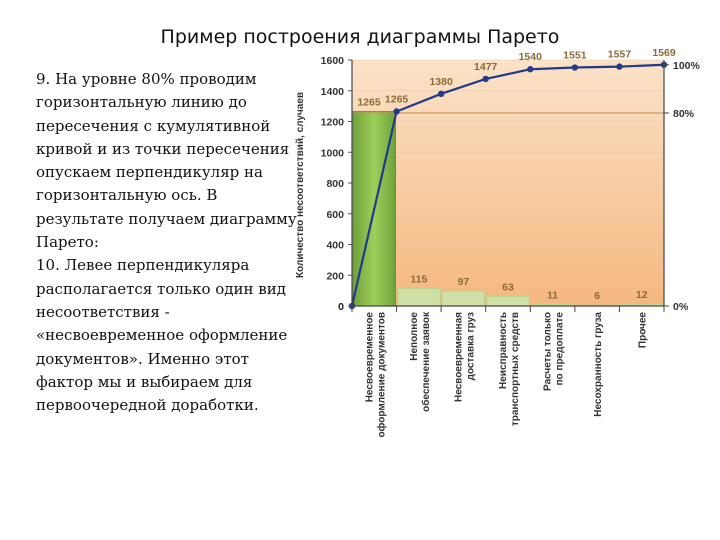  What do you see at coordinates (369, 357) in the screenshot?
I see `category-label-line: Несвоевременное` at bounding box center [369, 357].